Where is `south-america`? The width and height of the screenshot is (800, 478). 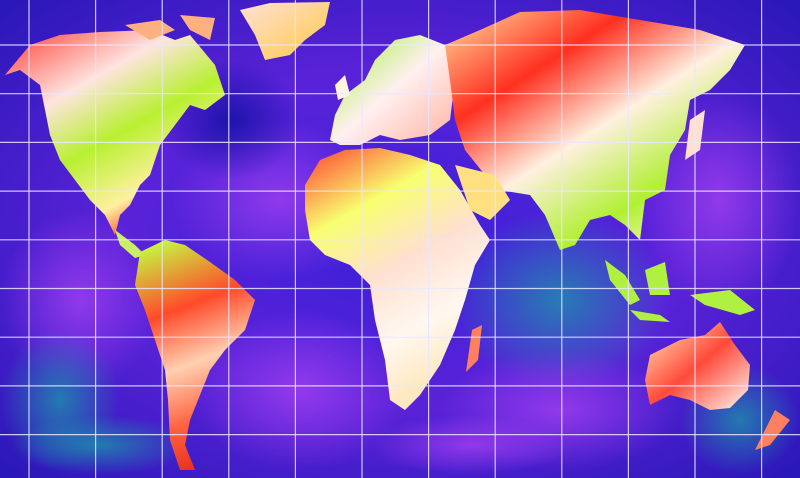
south-america is located at coordinates (195, 355).